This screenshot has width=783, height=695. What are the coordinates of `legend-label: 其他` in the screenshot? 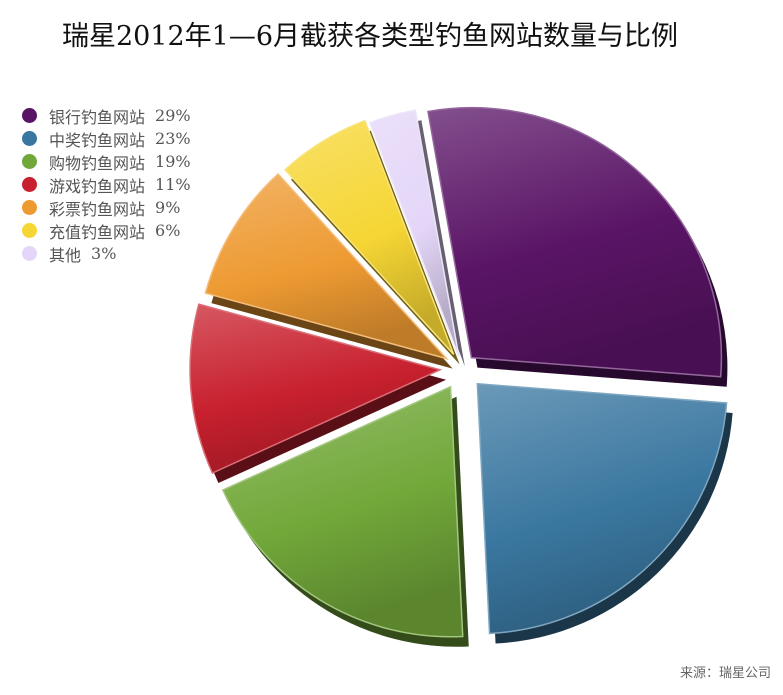 It's located at (65, 255).